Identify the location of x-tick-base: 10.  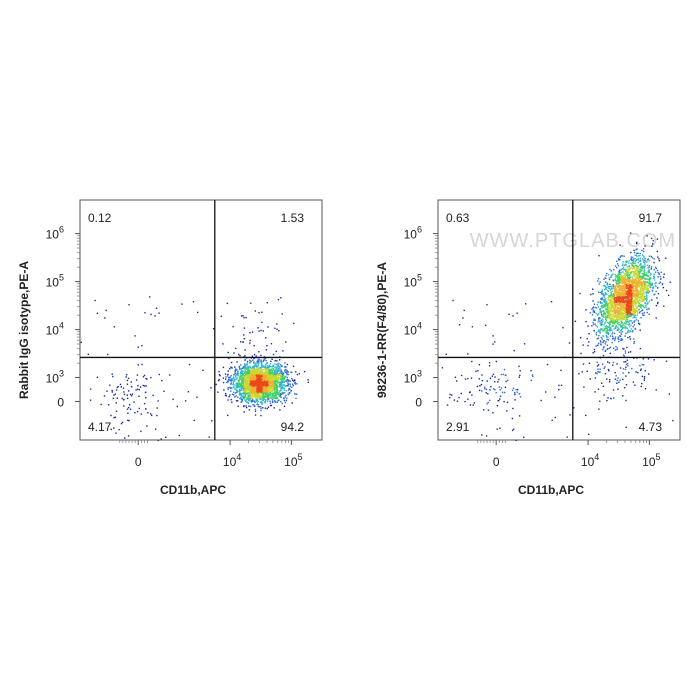
(230, 462).